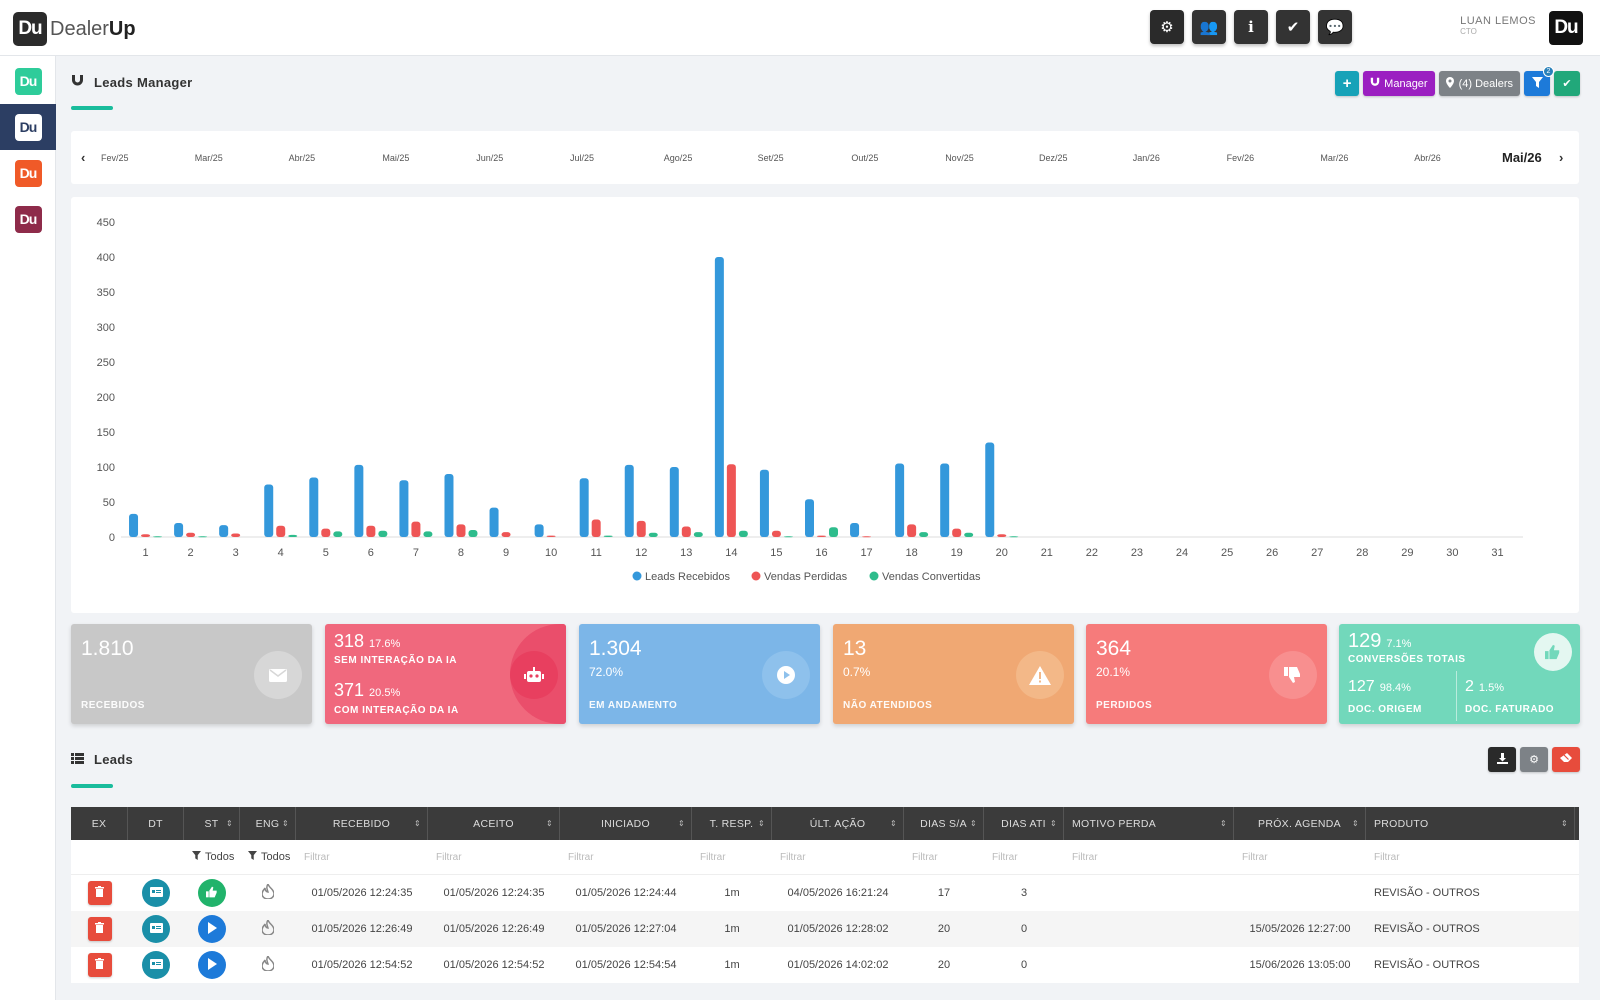  What do you see at coordinates (582, 158) in the screenshot?
I see `month-Jul-25: Jul/25` at bounding box center [582, 158].